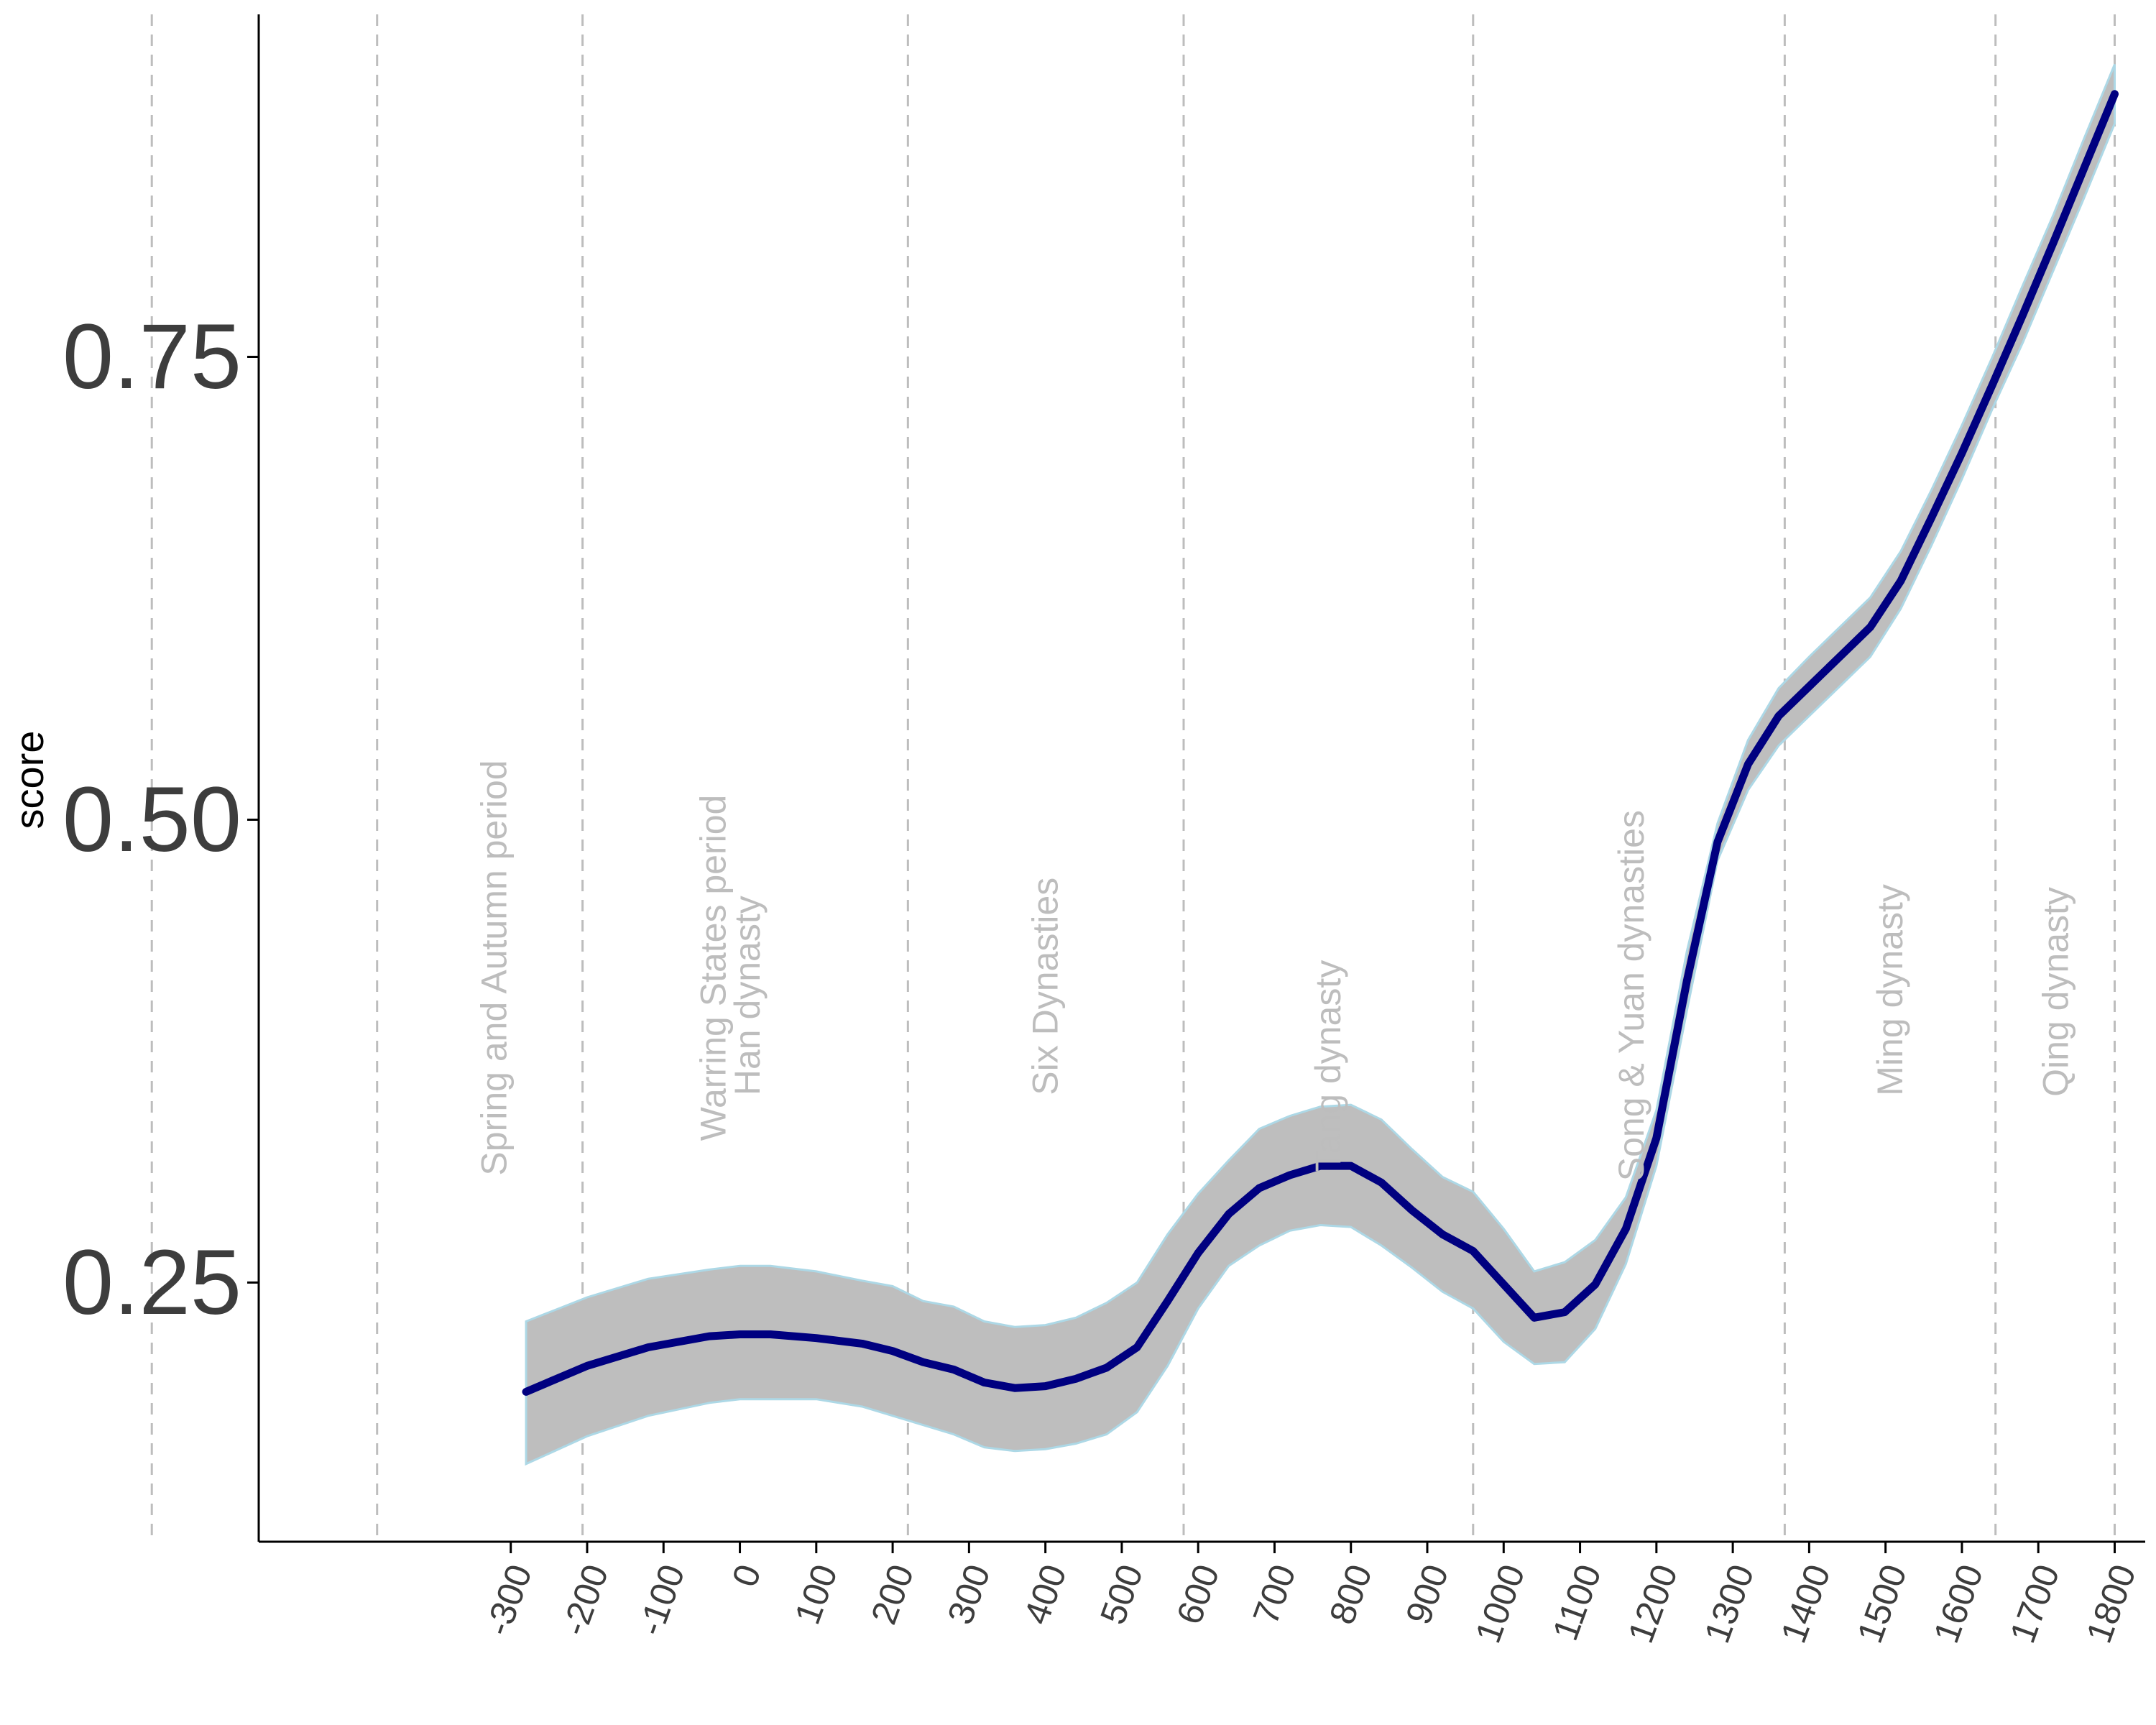 This screenshot has width=2156, height=1725. What do you see at coordinates (1500, 1603) in the screenshot?
I see `x-tick-label: 1000` at bounding box center [1500, 1603].